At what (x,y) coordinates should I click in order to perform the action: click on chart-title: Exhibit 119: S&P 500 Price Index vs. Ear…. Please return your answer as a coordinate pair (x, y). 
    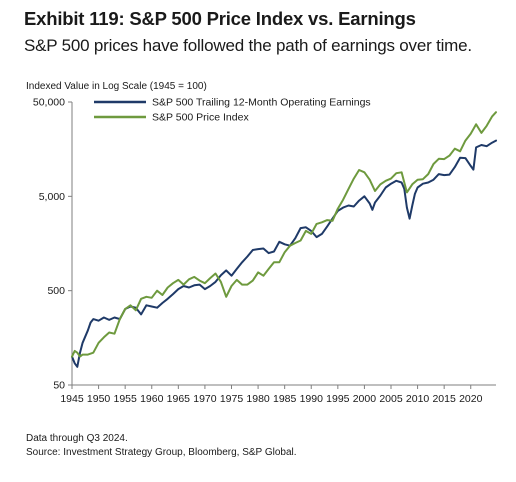
    Looking at the image, I should click on (220, 18).